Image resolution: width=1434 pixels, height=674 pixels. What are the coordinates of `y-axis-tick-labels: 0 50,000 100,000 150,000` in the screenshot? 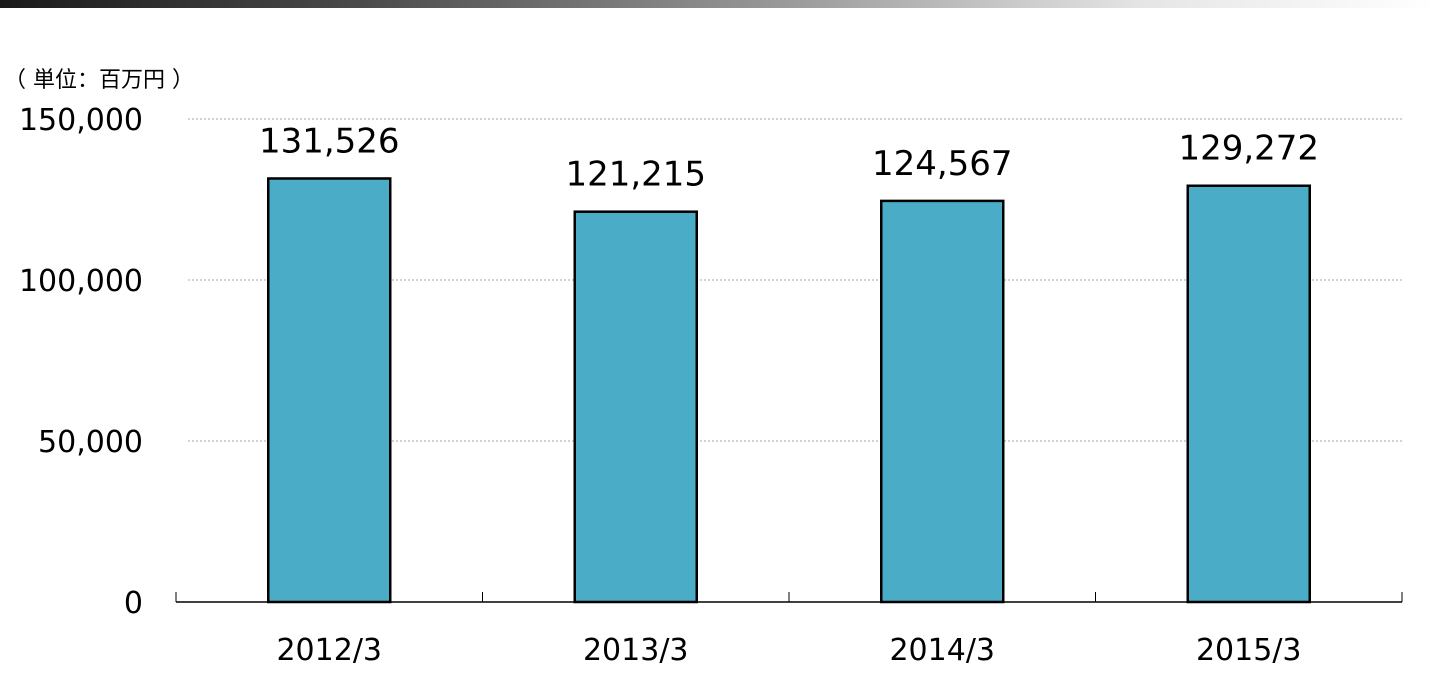 It's located at (81, 362).